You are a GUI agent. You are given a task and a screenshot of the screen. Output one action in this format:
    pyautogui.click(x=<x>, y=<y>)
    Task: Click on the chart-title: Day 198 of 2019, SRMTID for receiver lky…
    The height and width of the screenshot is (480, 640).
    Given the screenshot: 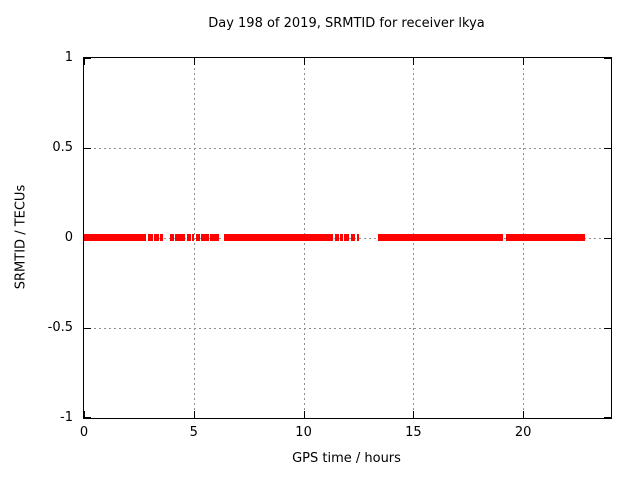 What is the action you would take?
    pyautogui.click(x=346, y=23)
    